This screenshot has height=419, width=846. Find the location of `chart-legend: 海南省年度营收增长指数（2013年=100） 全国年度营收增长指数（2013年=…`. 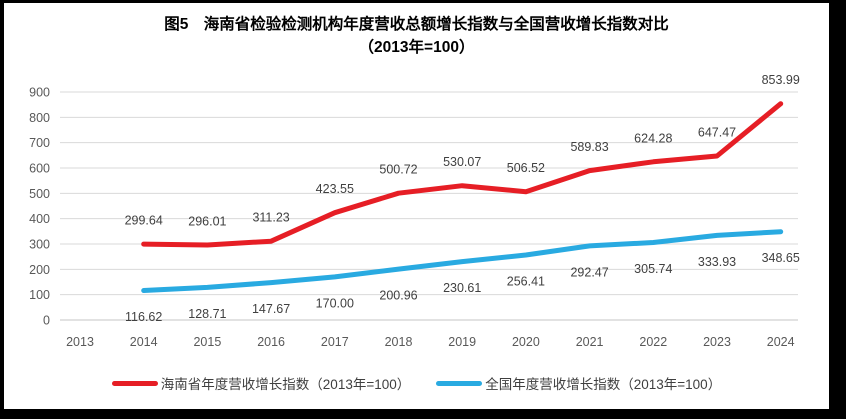

chart-legend: 海南省年度营收增长指数（2013年=100） 全国年度营收增长指数（2013年=… is located at coordinates (416, 383).